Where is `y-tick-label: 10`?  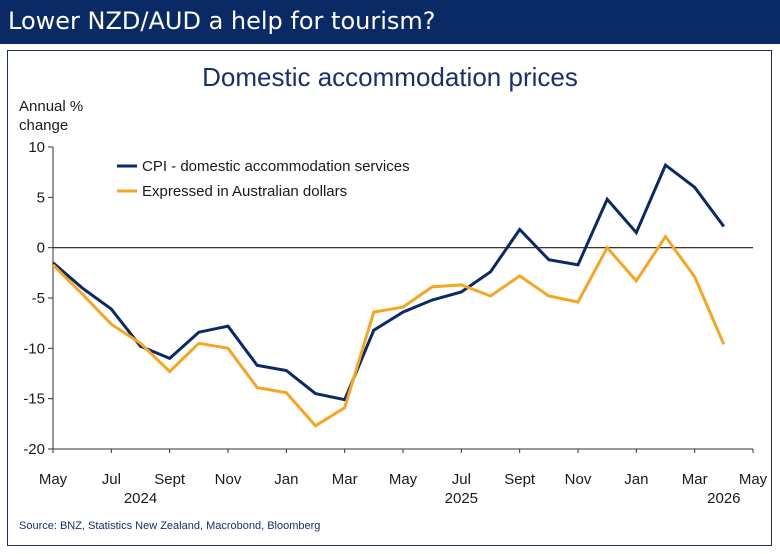
y-tick-label: 10 is located at coordinates (36, 147).